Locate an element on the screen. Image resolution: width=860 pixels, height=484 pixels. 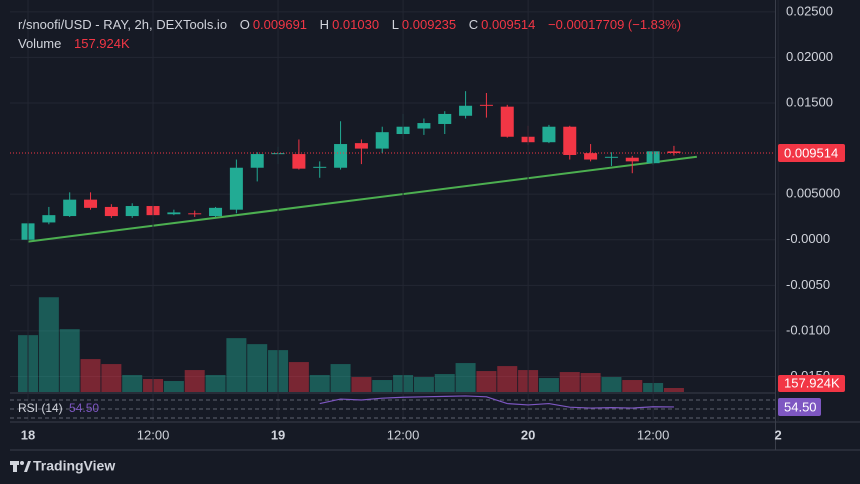
y-tick-label: -0.0050 is located at coordinates (808, 284).